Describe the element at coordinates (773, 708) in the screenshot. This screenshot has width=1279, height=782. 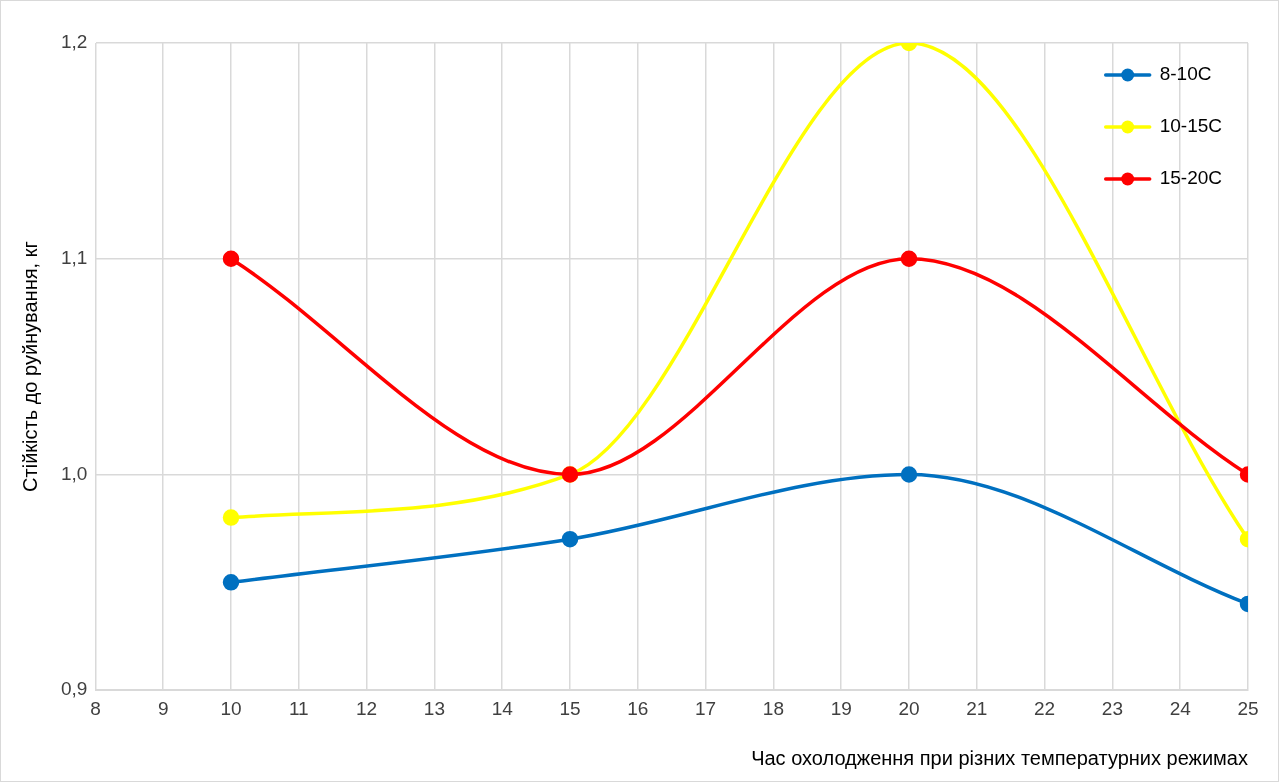
I see `x-tick-label: 18` at that location.